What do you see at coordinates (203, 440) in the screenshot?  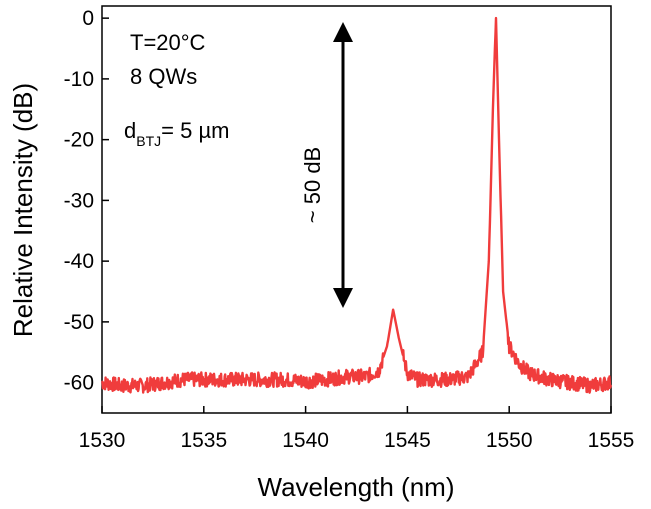 I see `x-tick-label: 1535` at bounding box center [203, 440].